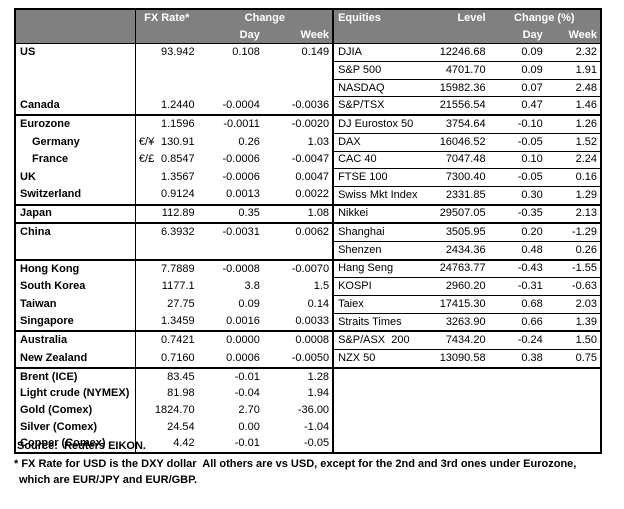 Image resolution: width=624 pixels, height=509 pixels. What do you see at coordinates (313, 409) in the screenshot?
I see `fx-week-change-cell: -36.00` at bounding box center [313, 409].